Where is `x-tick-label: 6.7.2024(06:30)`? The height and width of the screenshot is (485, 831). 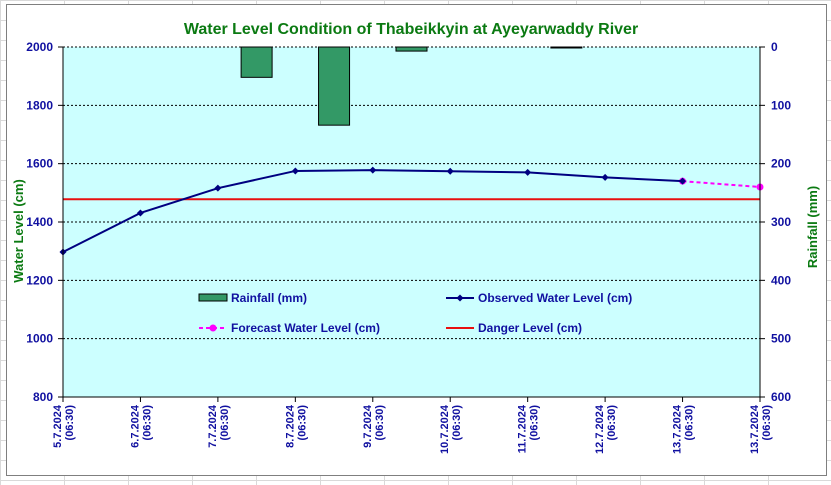
x-tick-label: 6.7.2024(06:30) is located at coordinates (141, 426).